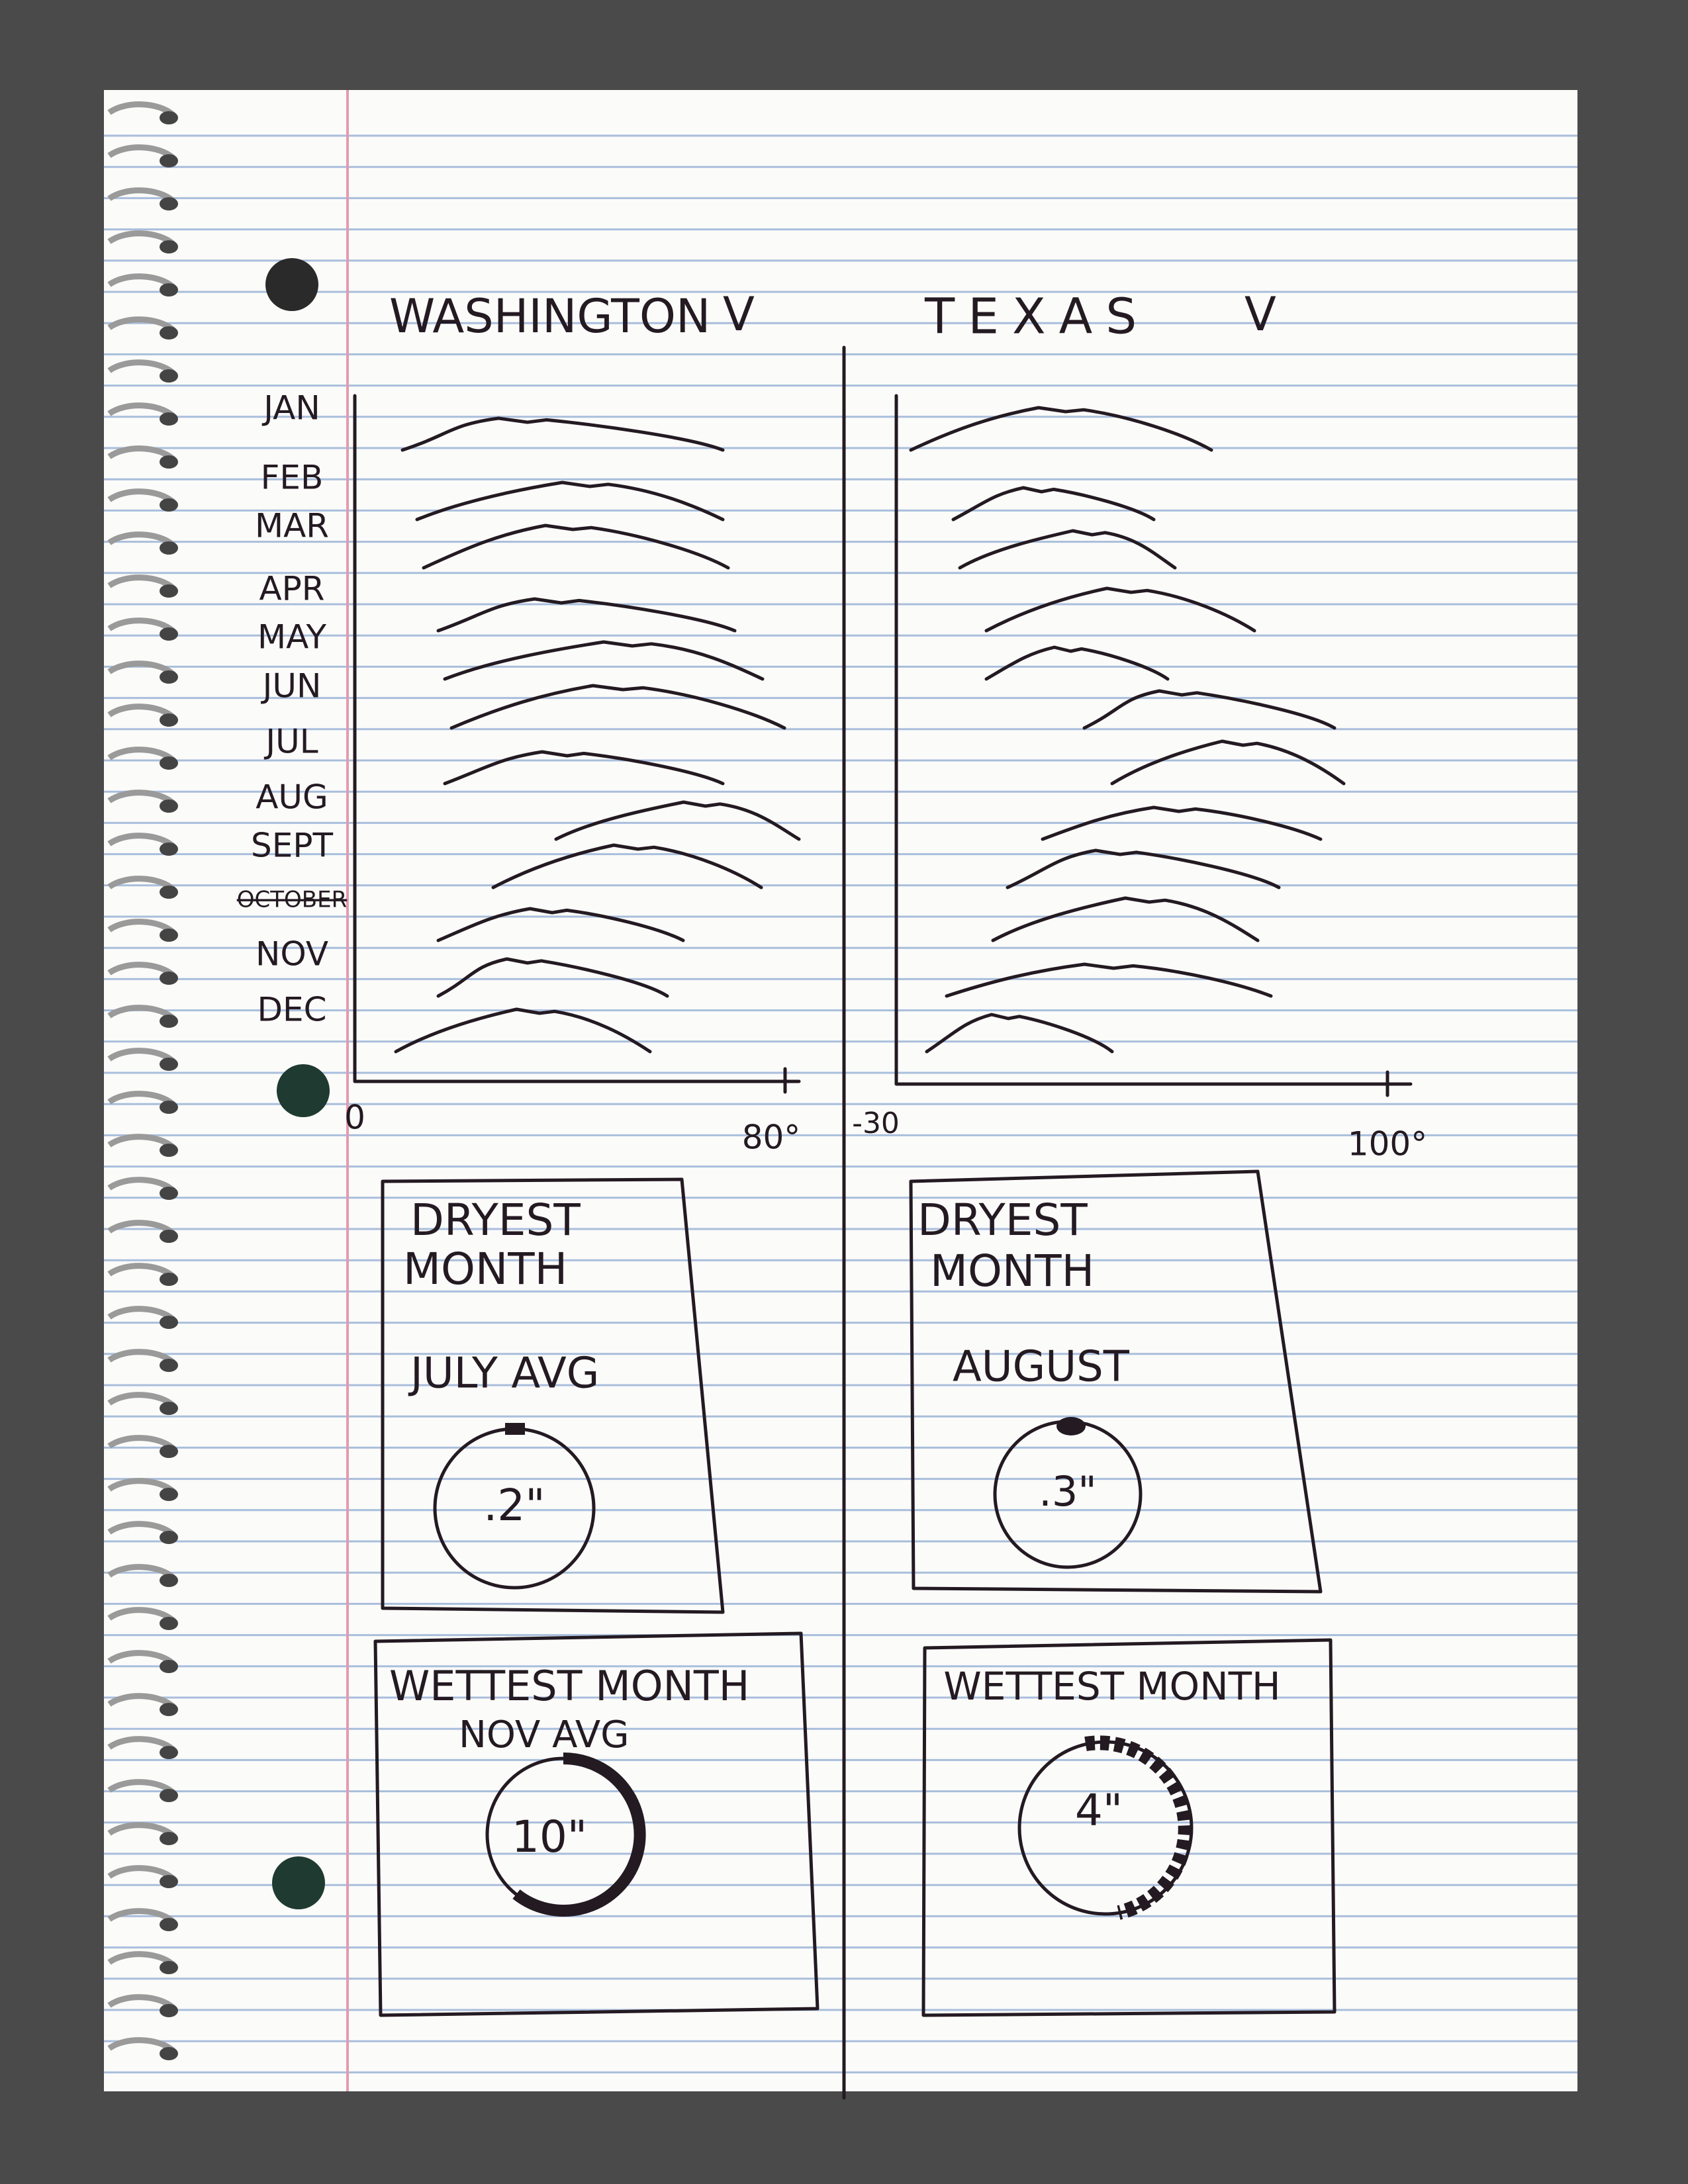 The height and width of the screenshot is (2184, 1688). I want to click on month-label: DEC, so click(291, 1010).